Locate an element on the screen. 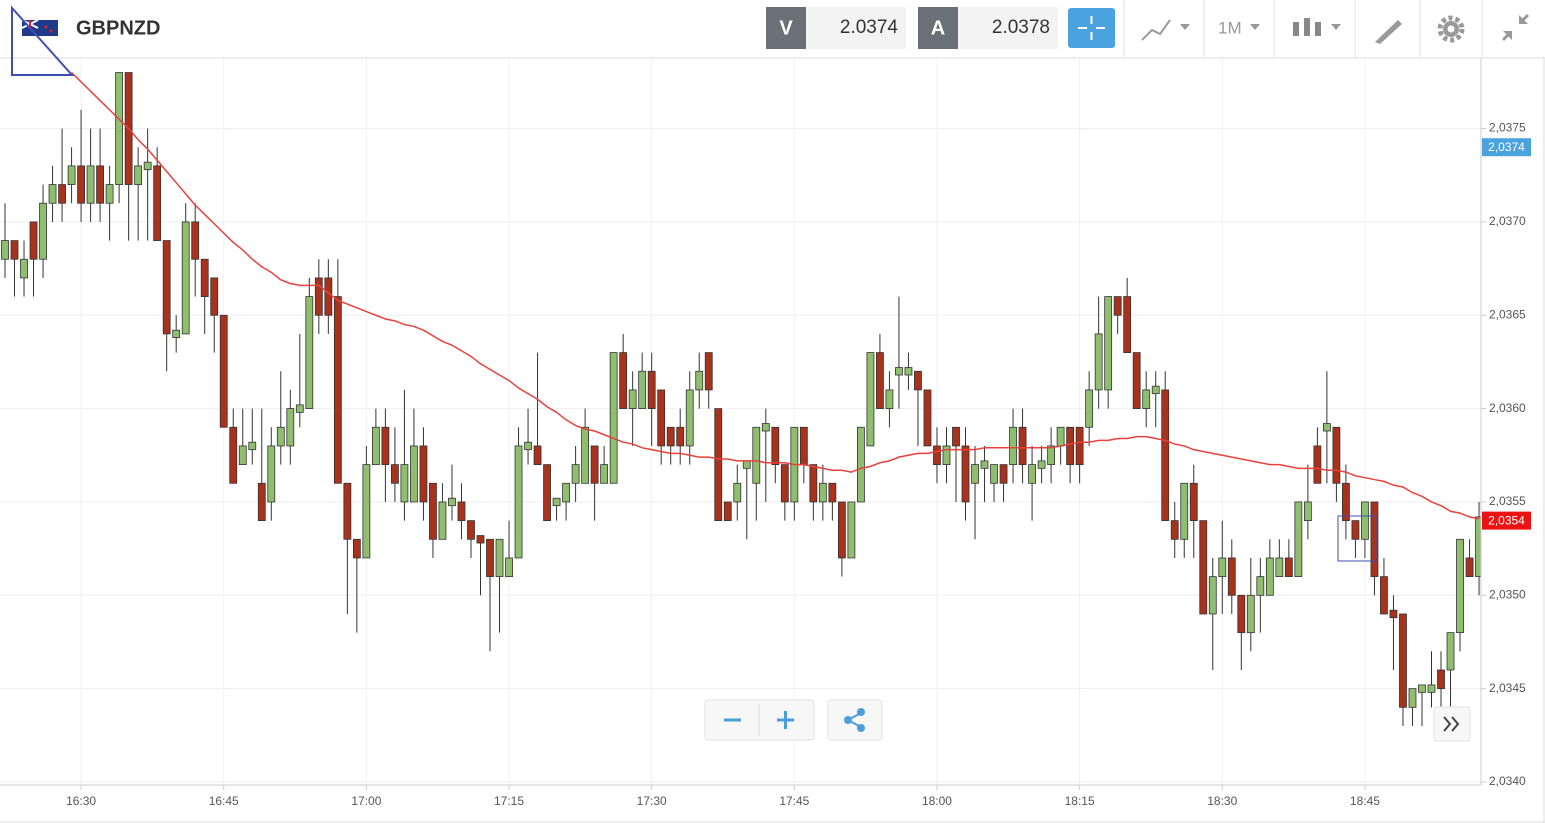 The width and height of the screenshot is (1545, 823). x-tick-label: 18:30 is located at coordinates (1222, 801).